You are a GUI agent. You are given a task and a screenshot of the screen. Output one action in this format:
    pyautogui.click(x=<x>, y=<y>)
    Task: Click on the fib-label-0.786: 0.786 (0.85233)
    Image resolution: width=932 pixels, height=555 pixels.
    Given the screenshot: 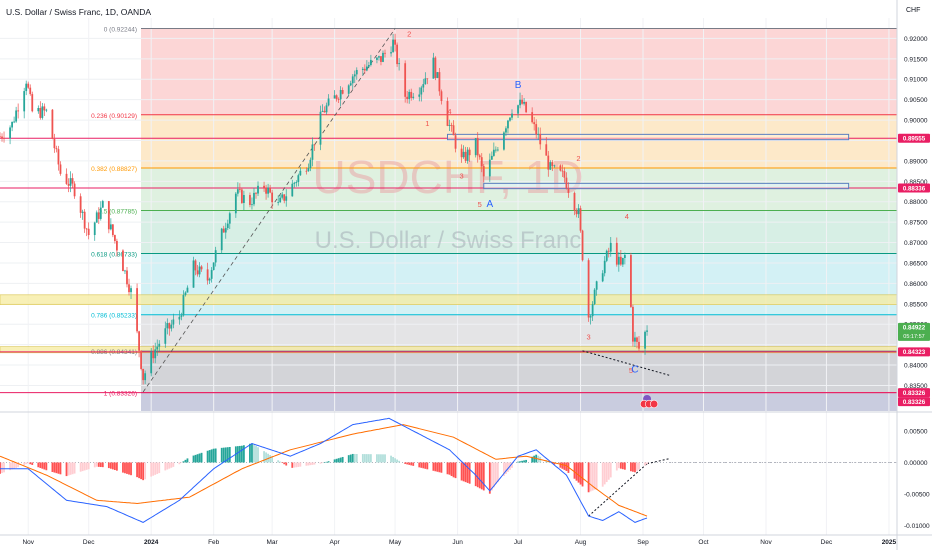 What is the action you would take?
    pyautogui.click(x=114, y=316)
    